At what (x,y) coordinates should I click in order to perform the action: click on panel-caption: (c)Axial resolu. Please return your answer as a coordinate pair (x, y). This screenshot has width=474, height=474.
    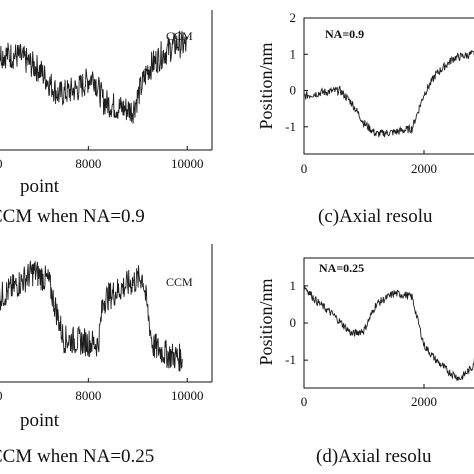
    Looking at the image, I should click on (375, 216).